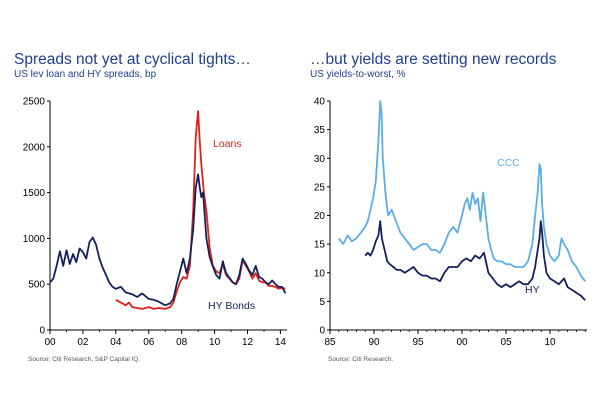 This screenshot has width=600, height=419. I want to click on chart-title: …but yields are setting new records, so click(433, 59).